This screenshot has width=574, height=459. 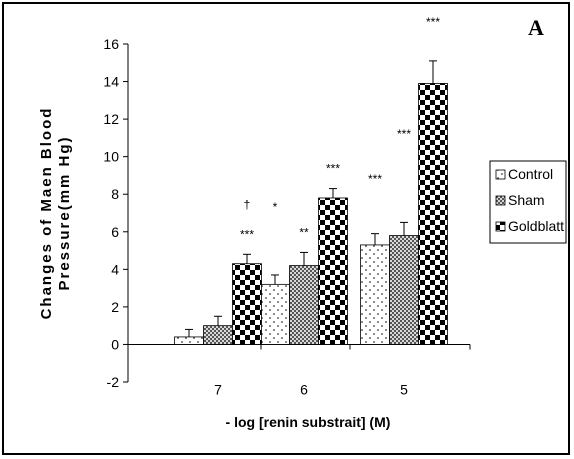 I want to click on y-tick-label: 6, so click(x=115, y=232).